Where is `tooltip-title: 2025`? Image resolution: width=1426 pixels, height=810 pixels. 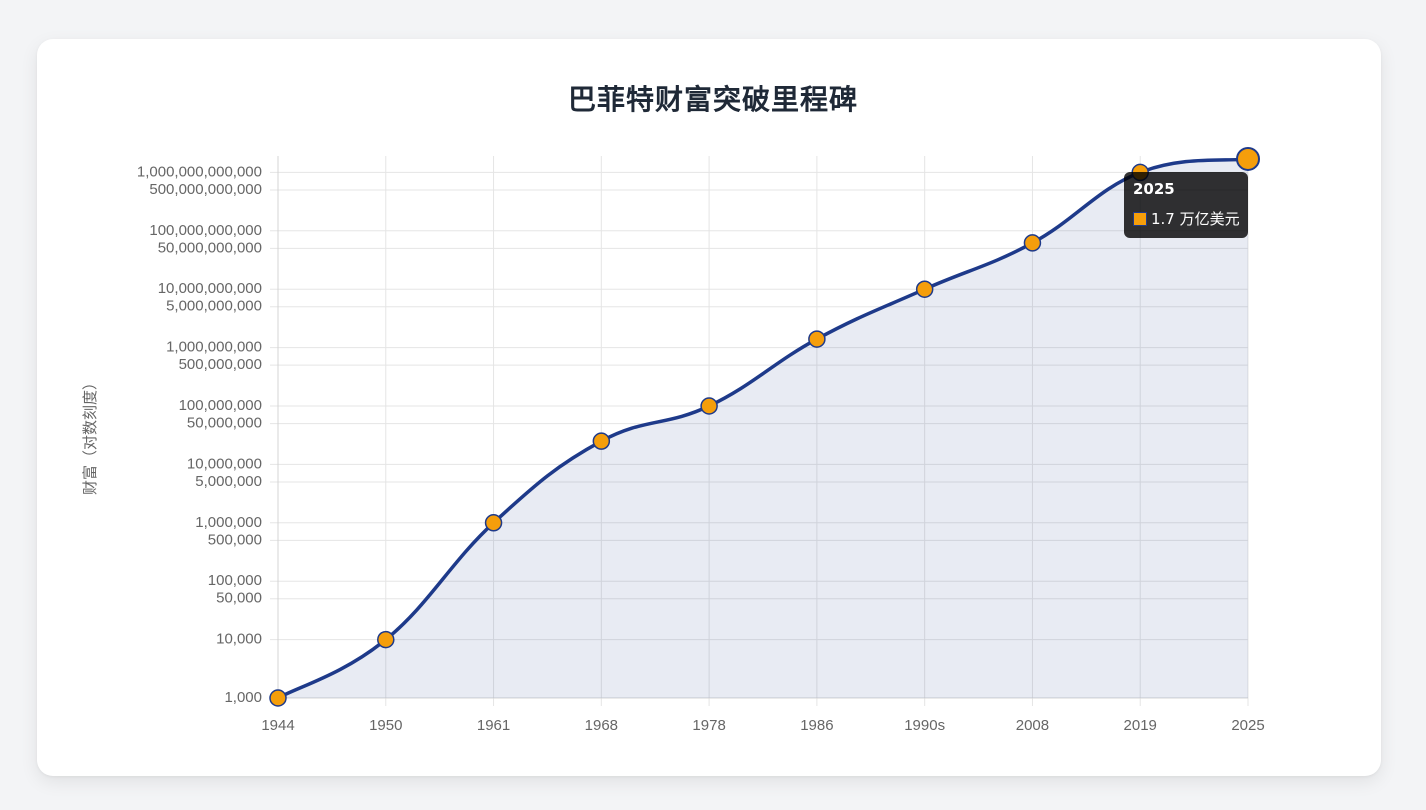
tooltip-title: 2025 is located at coordinates (1154, 189).